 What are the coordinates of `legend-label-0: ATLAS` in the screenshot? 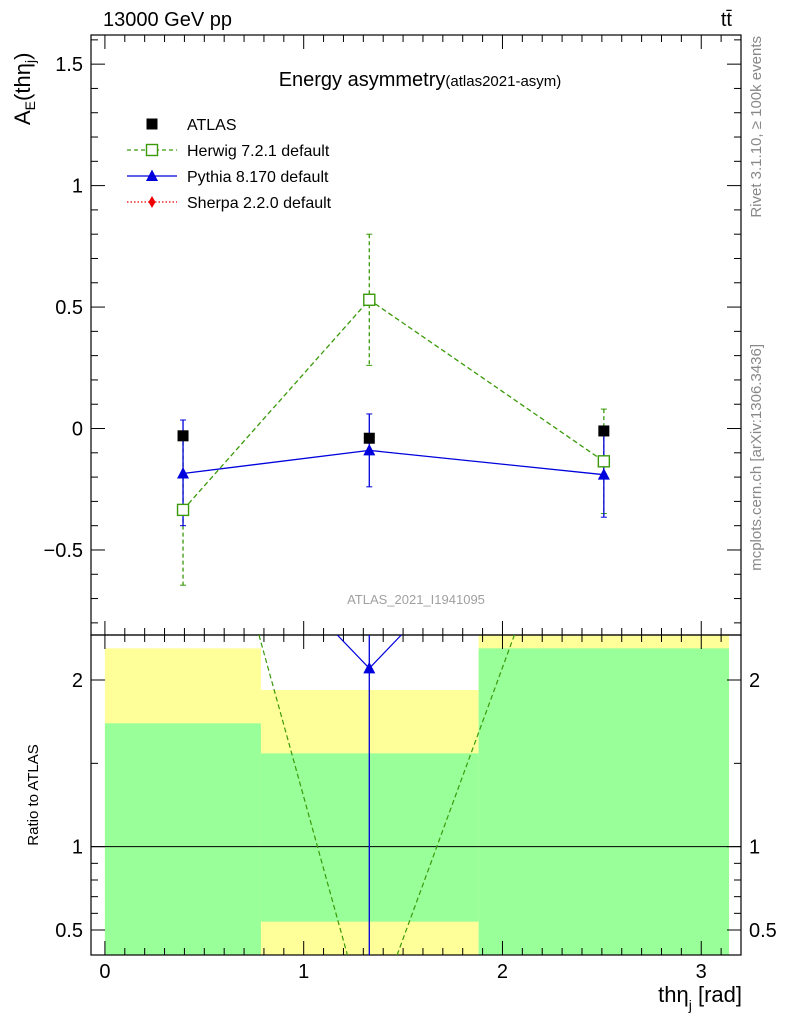 It's located at (212, 125).